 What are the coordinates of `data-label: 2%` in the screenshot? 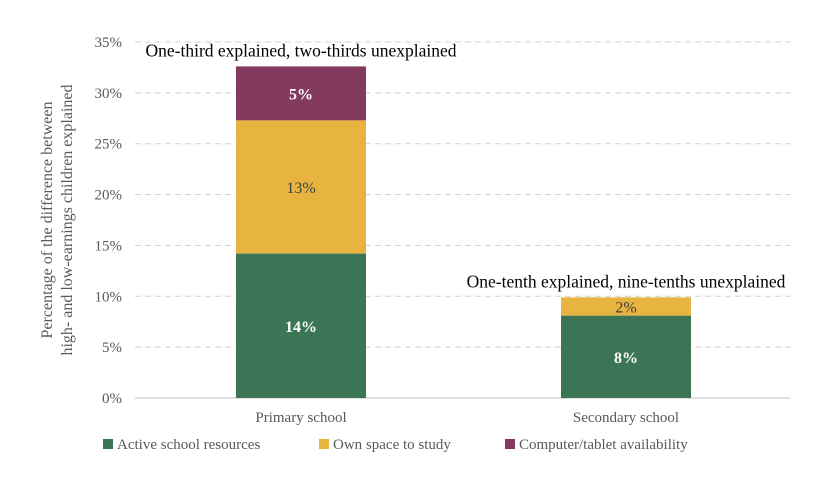 It's located at (625, 307).